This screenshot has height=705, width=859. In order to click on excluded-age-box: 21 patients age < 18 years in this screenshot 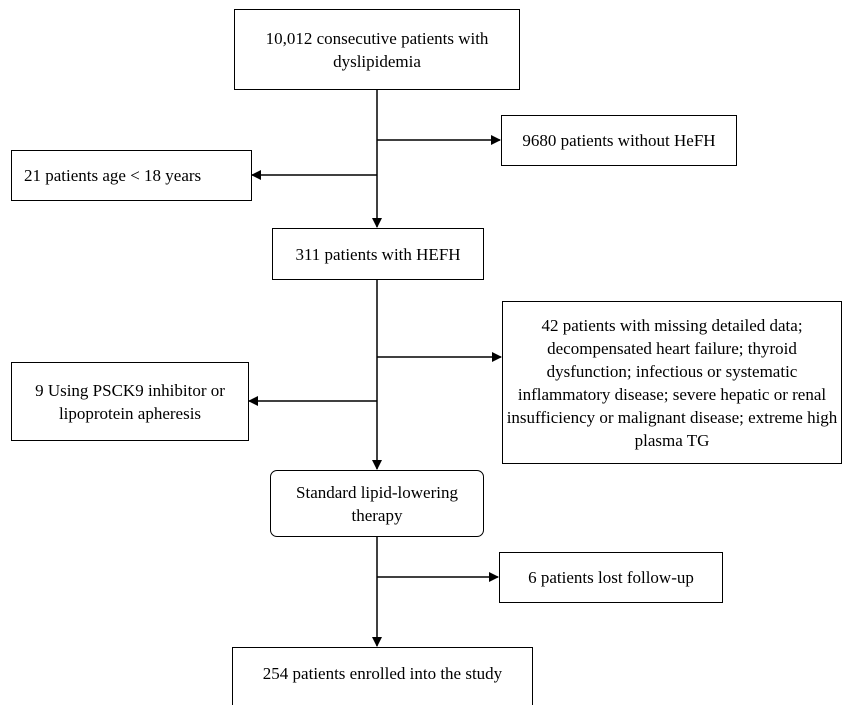, I will do `click(131, 175)`.